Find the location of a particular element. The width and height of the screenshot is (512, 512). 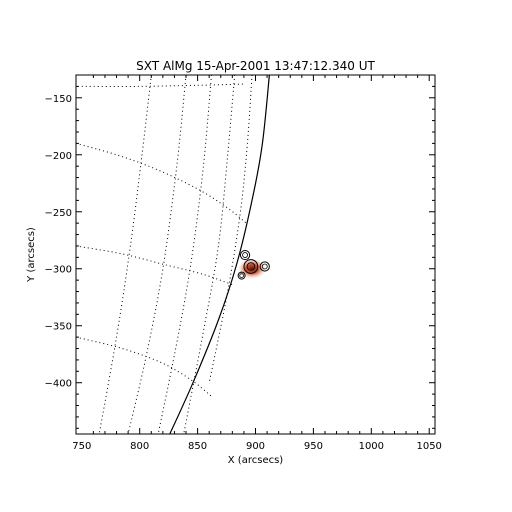

solar-limb is located at coordinates (219, 254).